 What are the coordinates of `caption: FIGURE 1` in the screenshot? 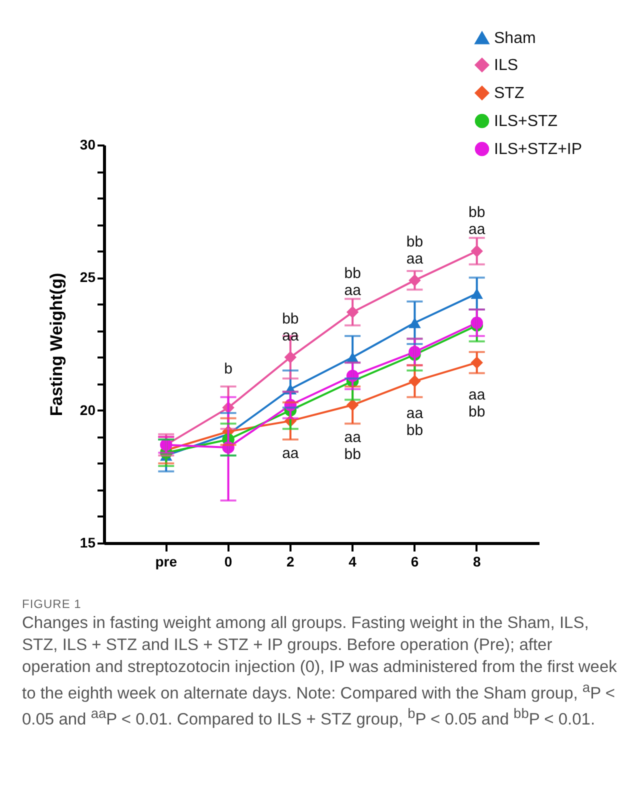 It's located at (52, 604).